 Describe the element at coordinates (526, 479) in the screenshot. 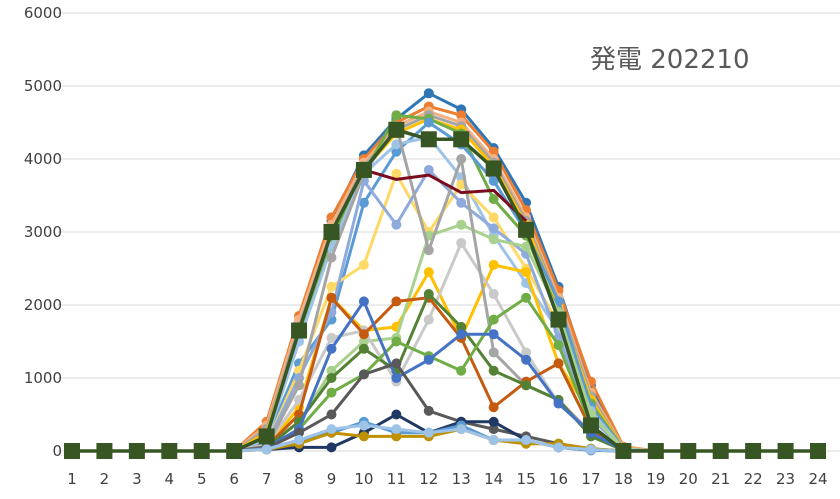

I see `x-tick-label: 15` at that location.